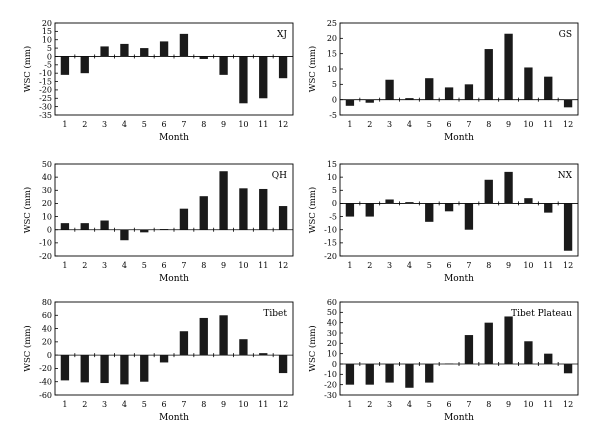  Describe the element at coordinates (330, 243) in the screenshot. I see `y-tick-label: -15` at that location.